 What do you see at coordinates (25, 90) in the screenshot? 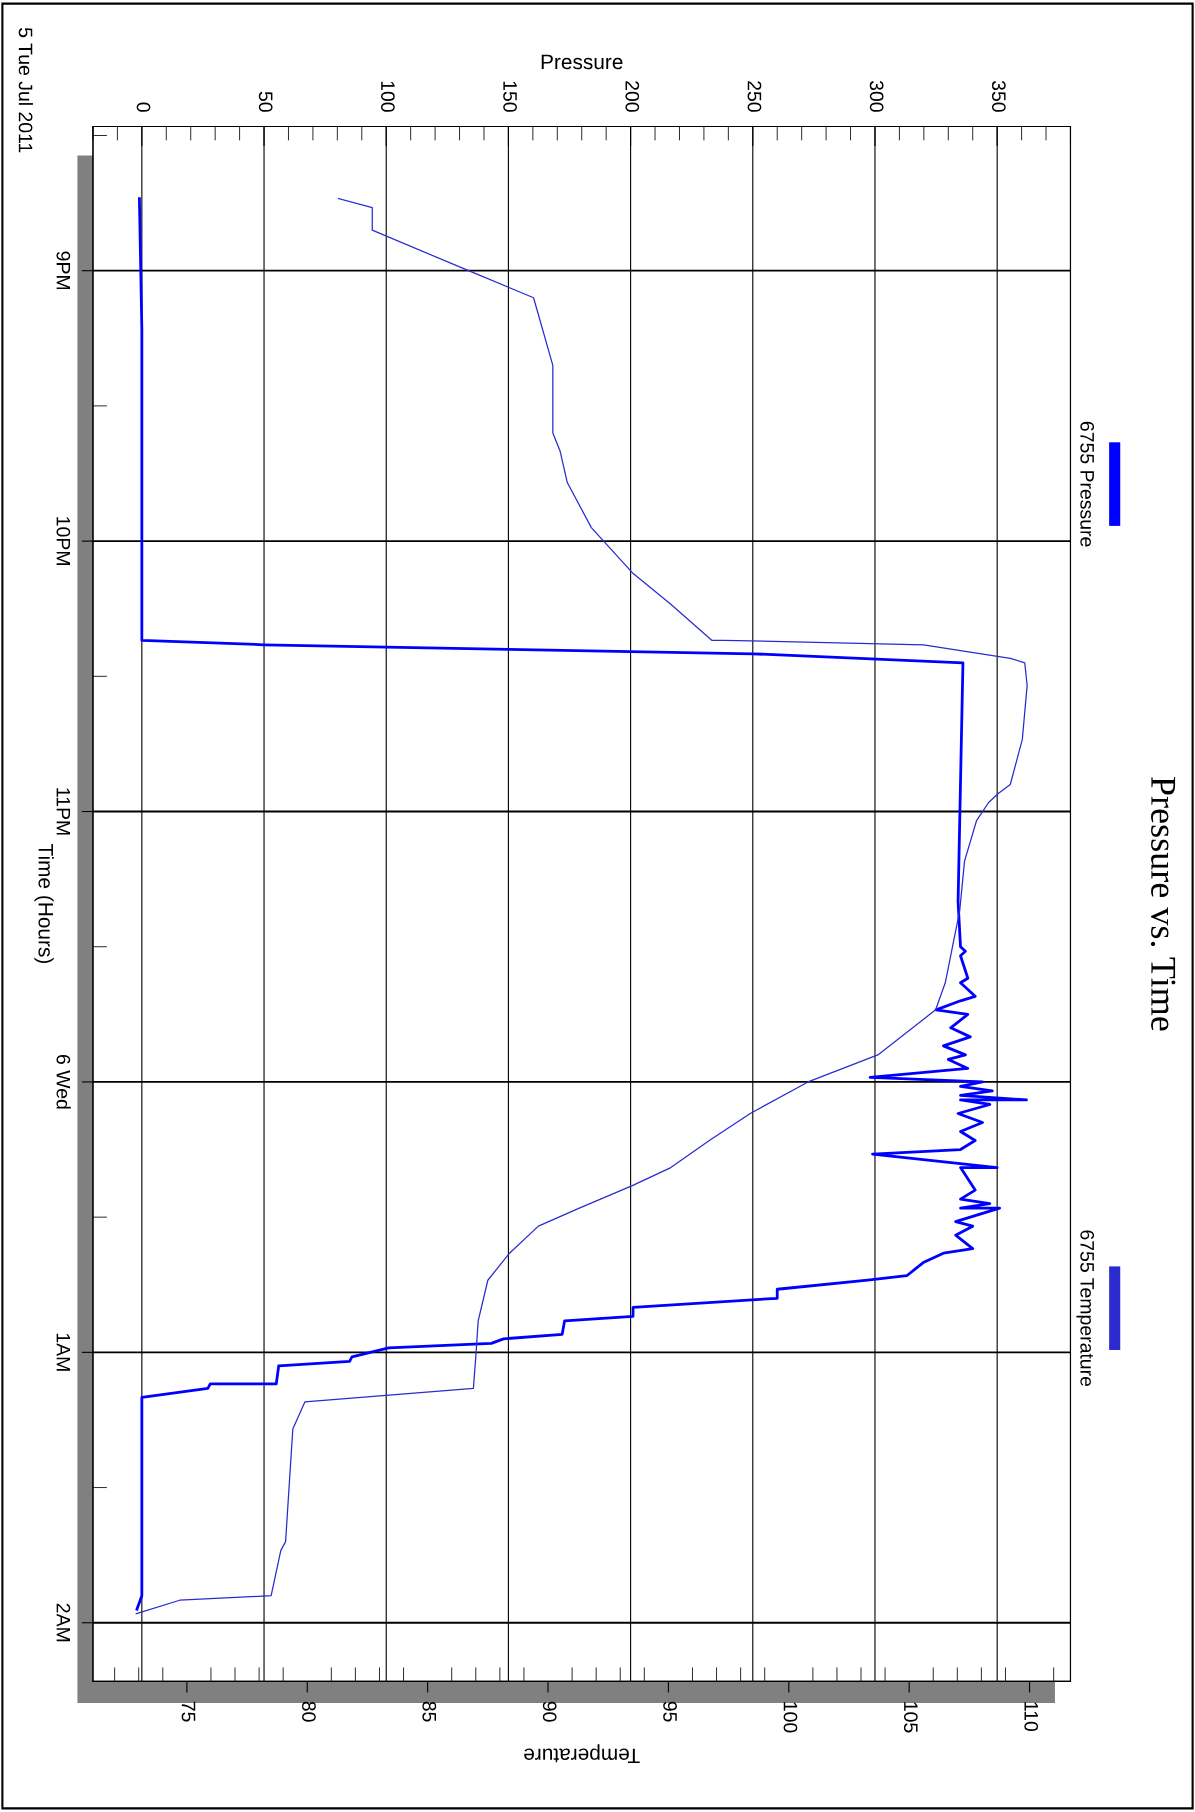
I see `text: 5 Tue Jul 2011` at bounding box center [25, 90].